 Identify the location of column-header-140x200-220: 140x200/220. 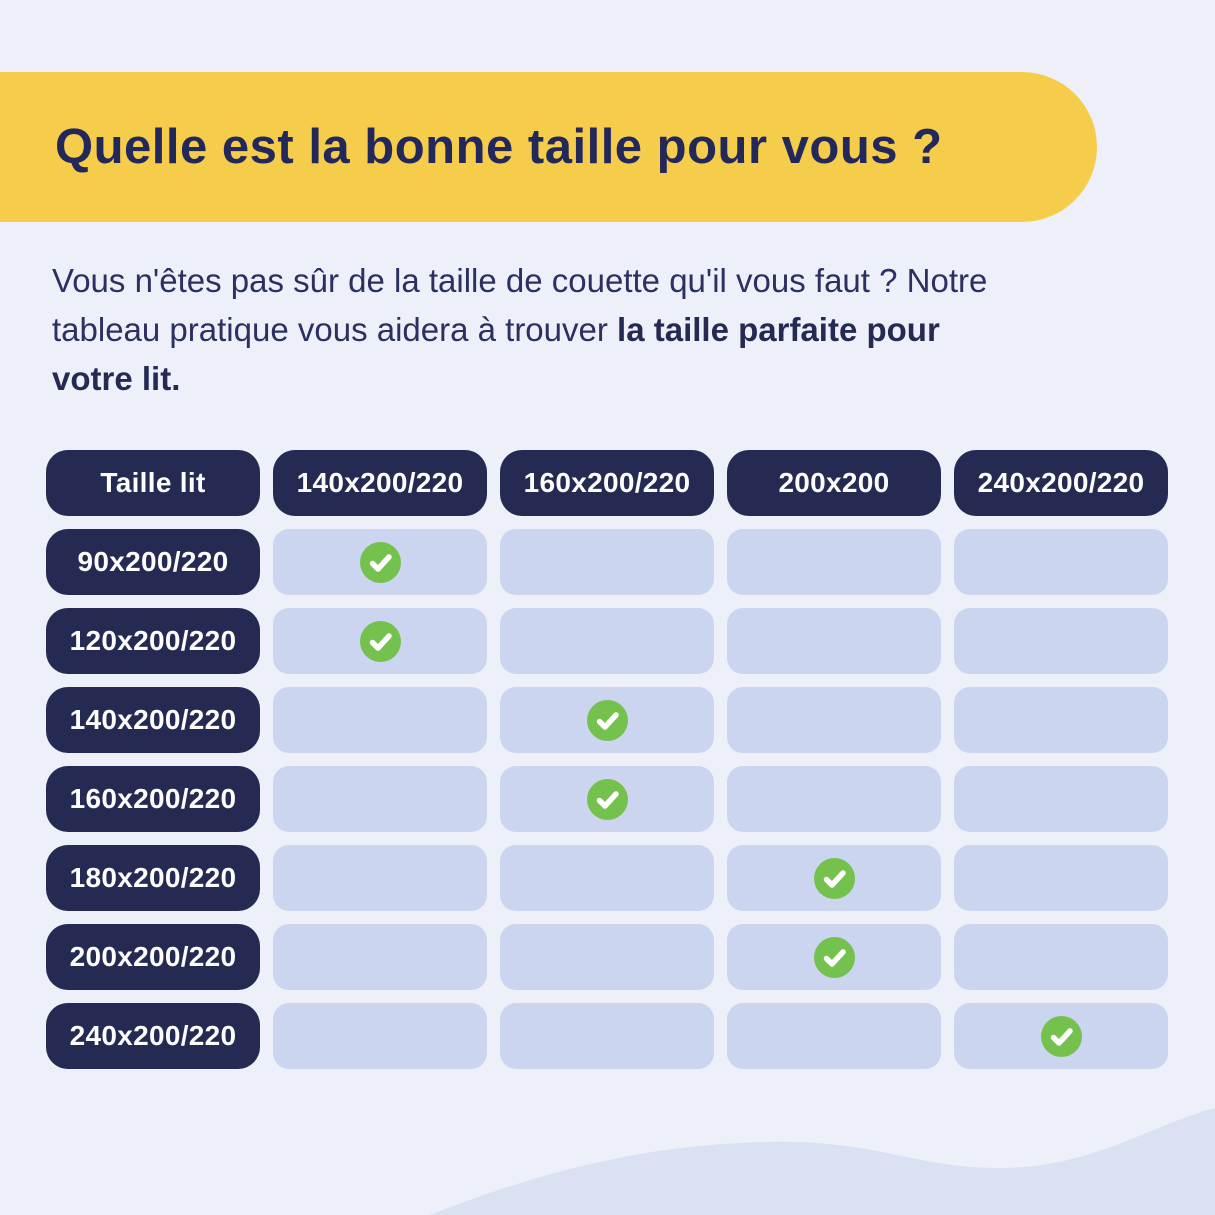
(380, 483).